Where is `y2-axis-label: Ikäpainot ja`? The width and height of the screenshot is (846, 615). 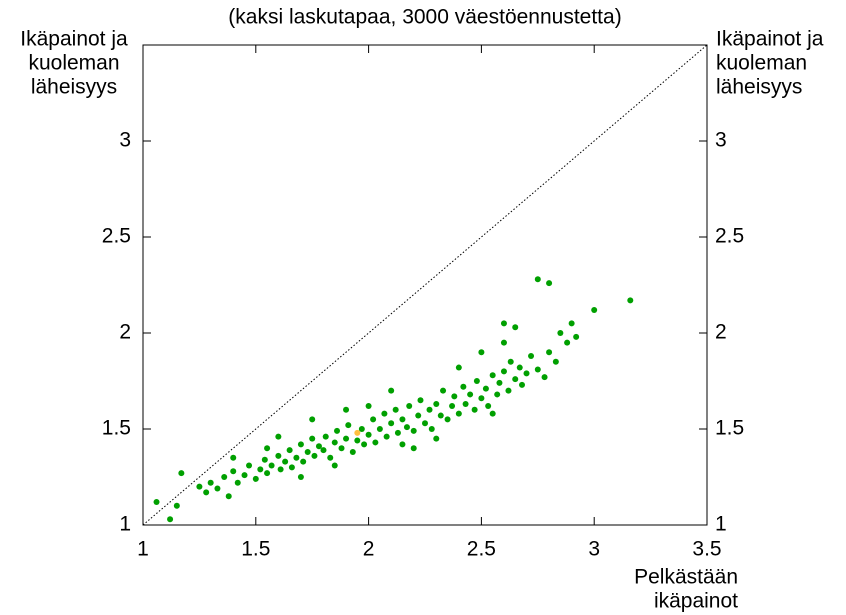 y2-axis-label: Ikäpainot ja is located at coordinates (770, 39).